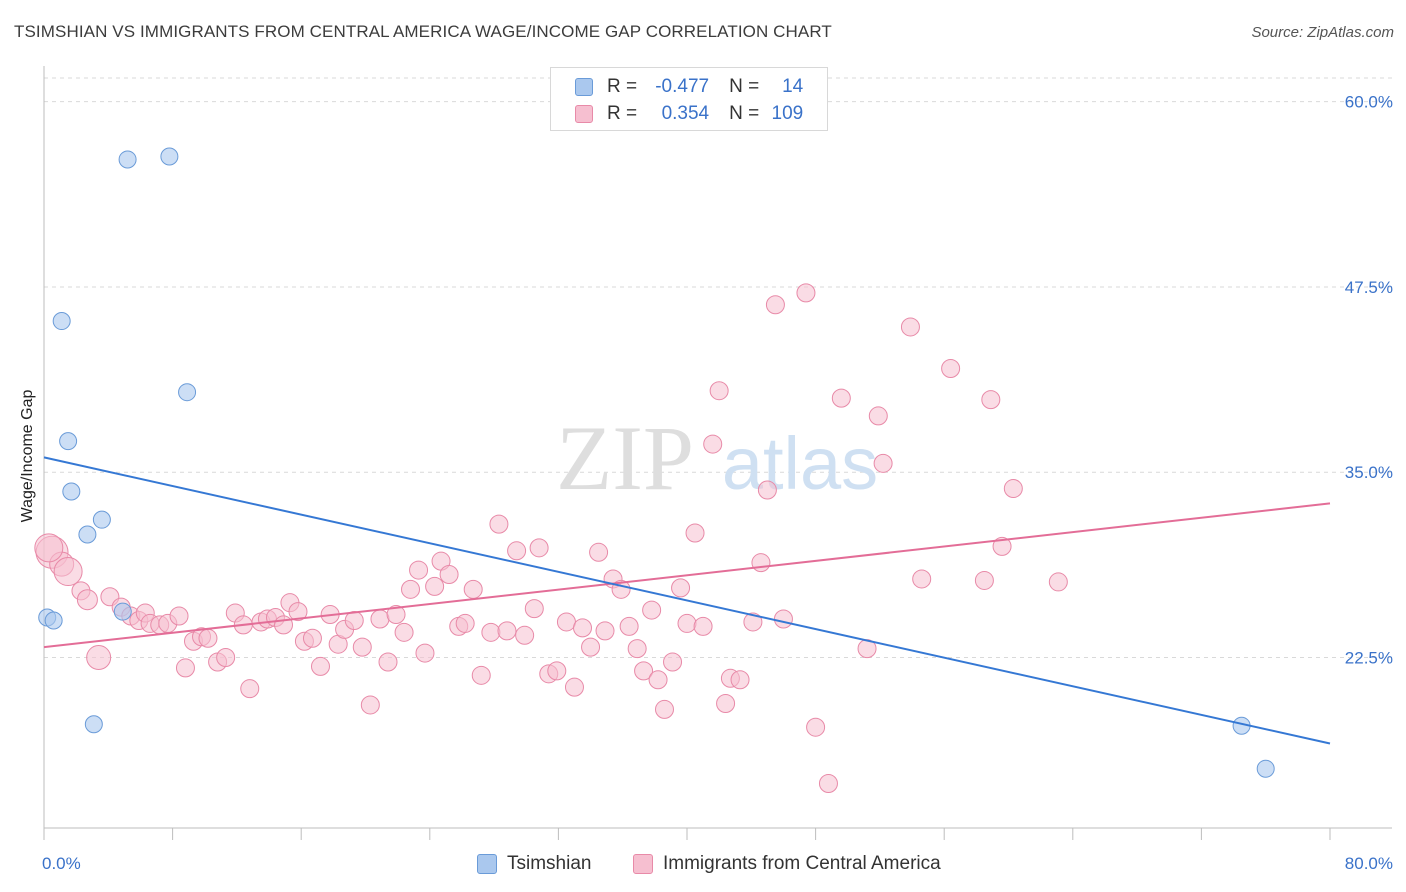  Describe the element at coordinates (1369, 472) in the screenshot. I see `y-tick-label: 35.0%` at that location.